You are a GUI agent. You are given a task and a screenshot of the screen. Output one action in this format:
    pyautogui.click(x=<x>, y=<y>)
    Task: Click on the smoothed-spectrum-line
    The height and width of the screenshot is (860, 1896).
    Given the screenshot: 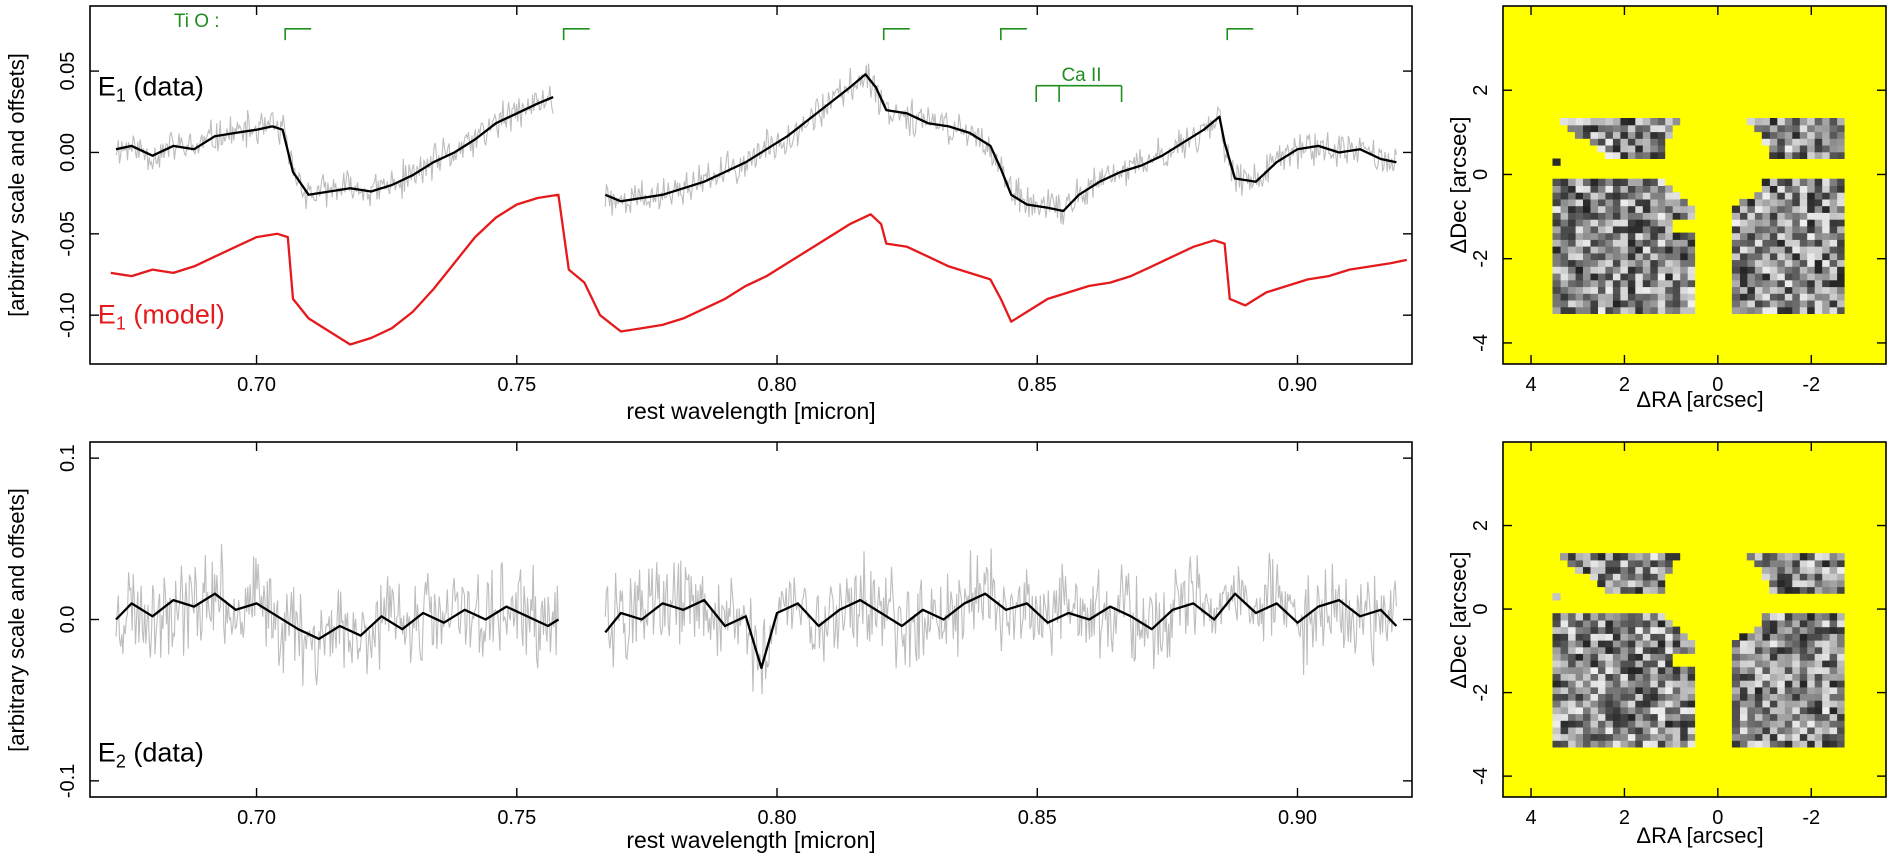 What is the action you would take?
    pyautogui.click(x=1001, y=631)
    